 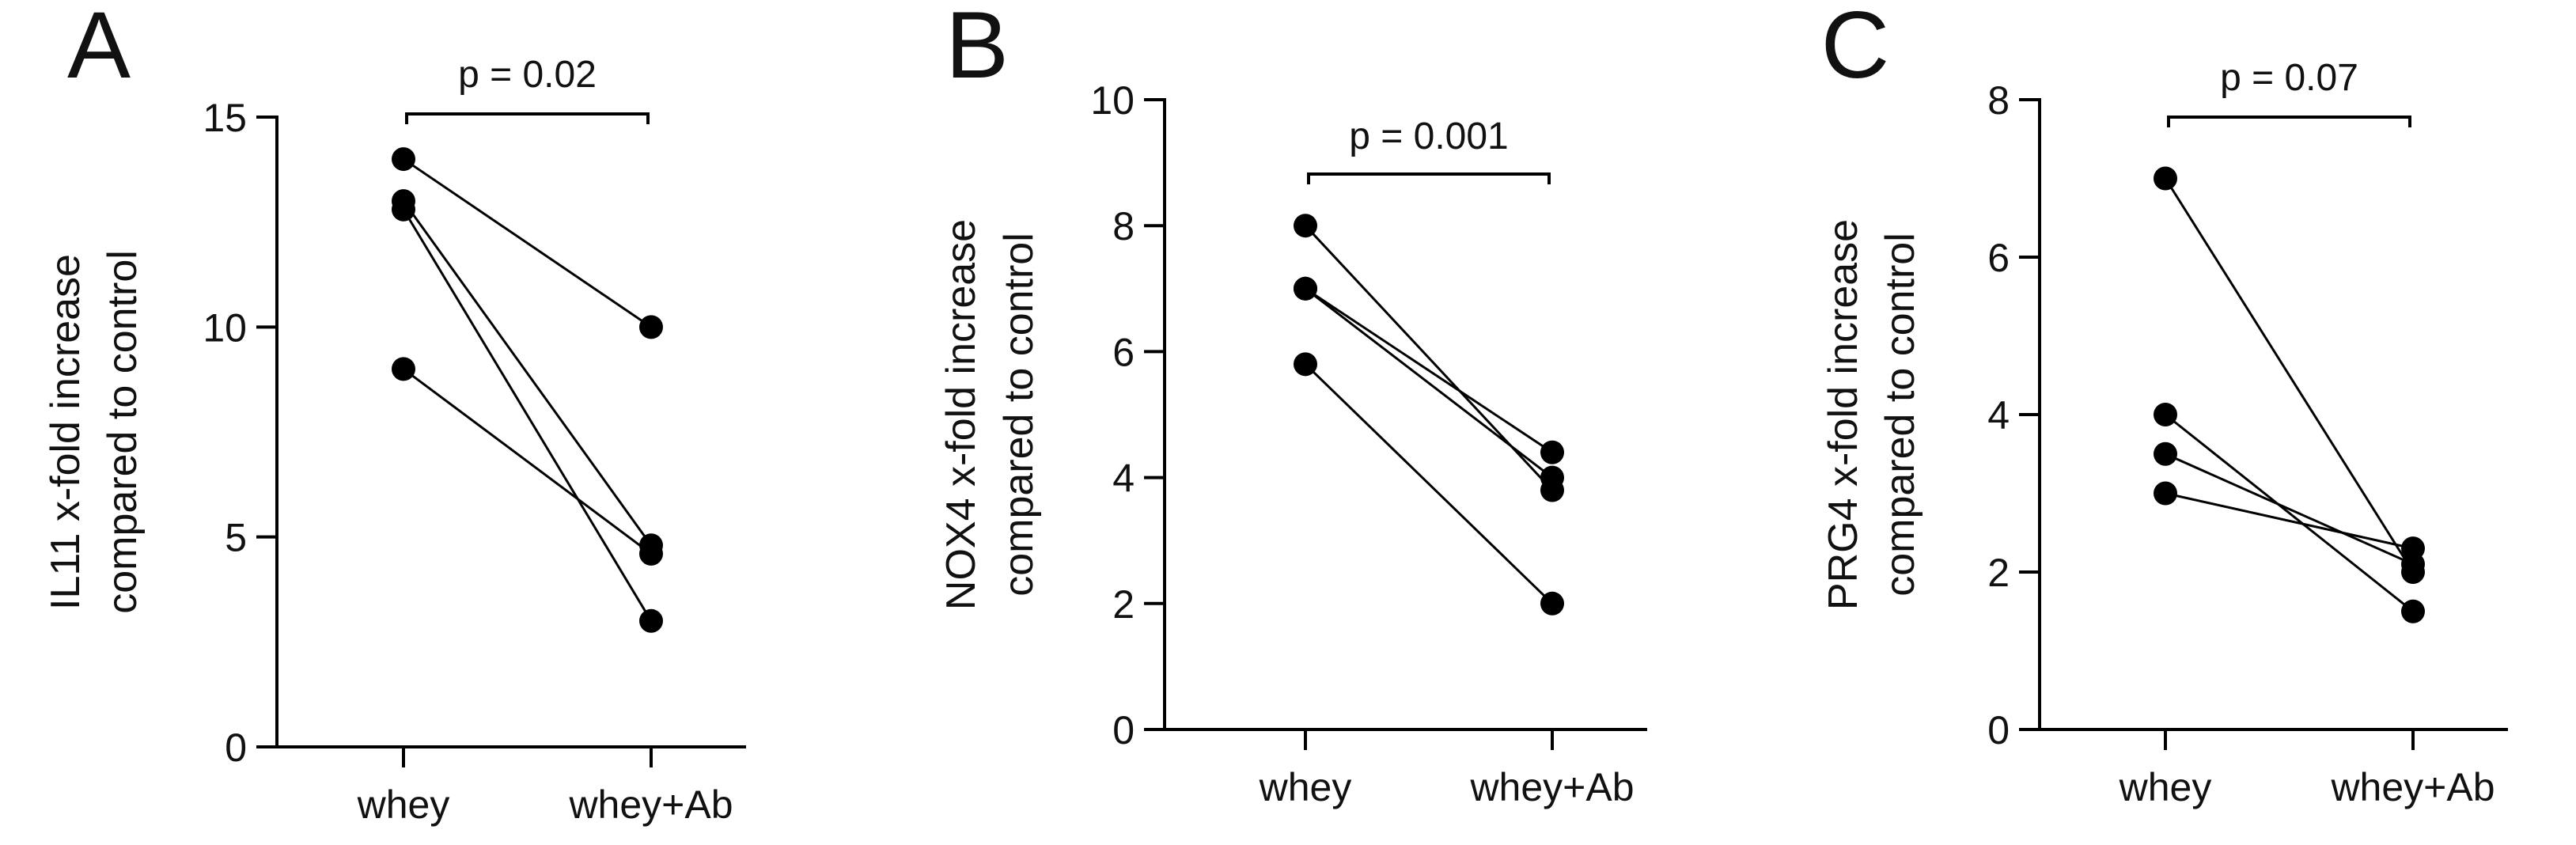 I want to click on p-value-annotation: p = 0.001, so click(x=1429, y=136).